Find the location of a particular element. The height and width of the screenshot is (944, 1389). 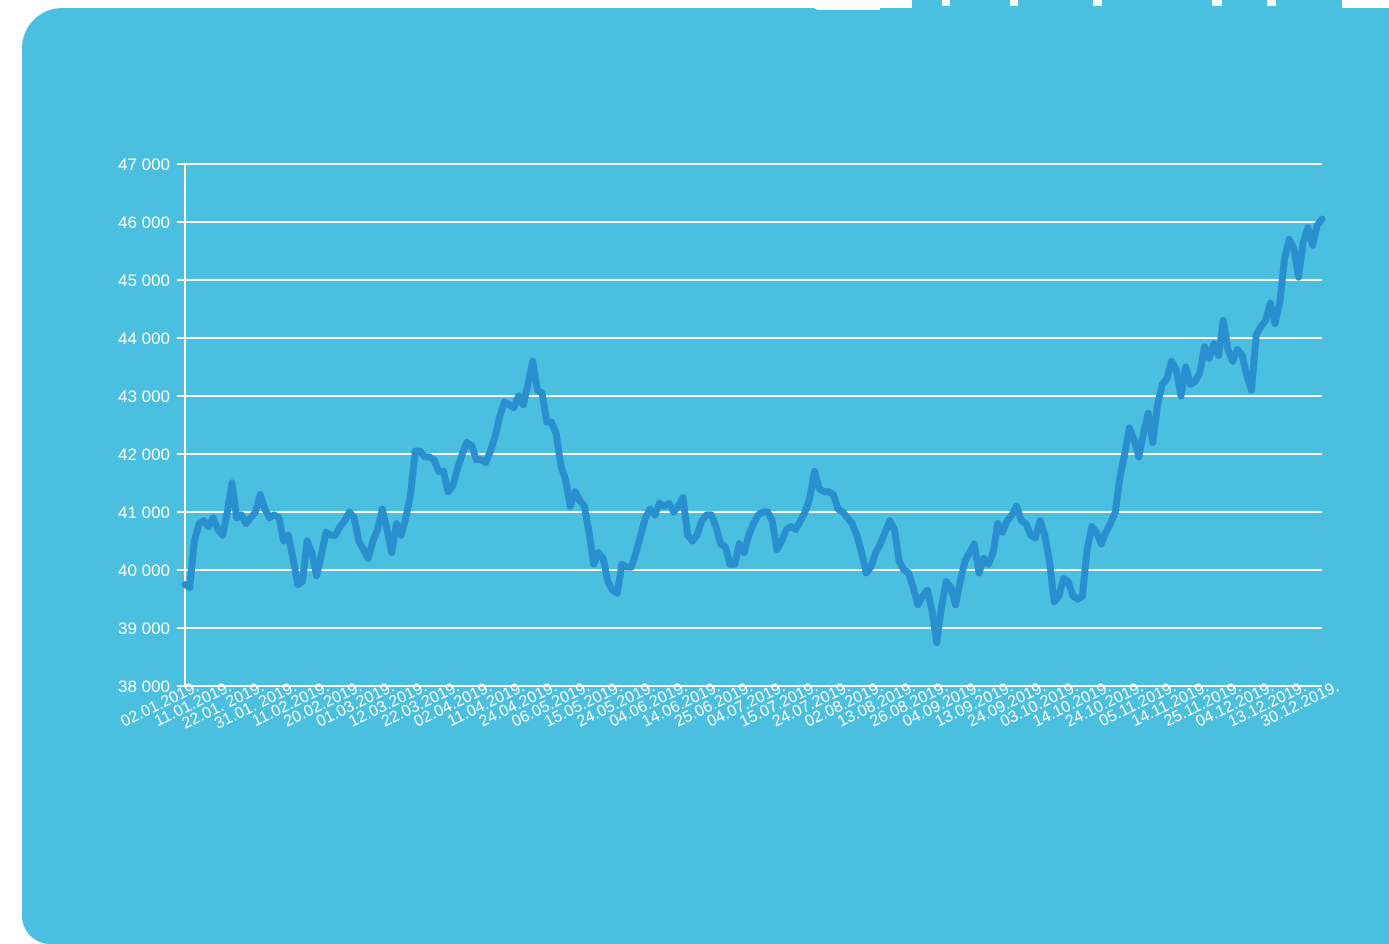

header-underline is located at coordinates (1127, 7).